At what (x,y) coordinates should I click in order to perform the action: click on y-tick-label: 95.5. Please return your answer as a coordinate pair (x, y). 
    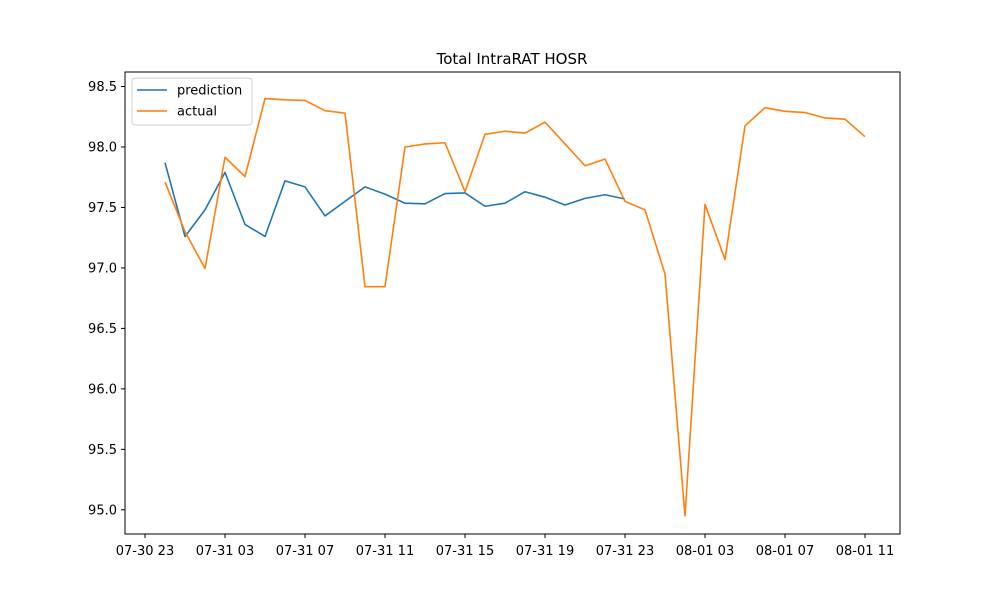
    Looking at the image, I should click on (102, 450).